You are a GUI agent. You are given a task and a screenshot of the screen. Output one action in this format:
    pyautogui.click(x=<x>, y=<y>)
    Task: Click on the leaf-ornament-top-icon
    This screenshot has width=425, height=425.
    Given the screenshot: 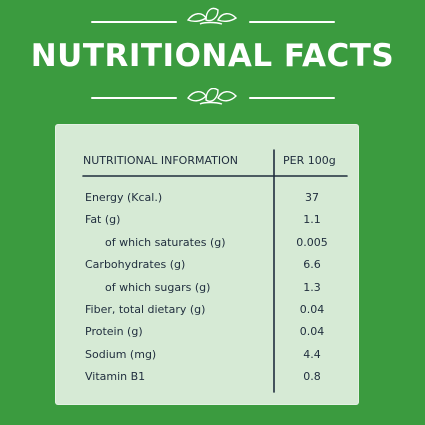 What is the action you would take?
    pyautogui.click(x=213, y=16)
    